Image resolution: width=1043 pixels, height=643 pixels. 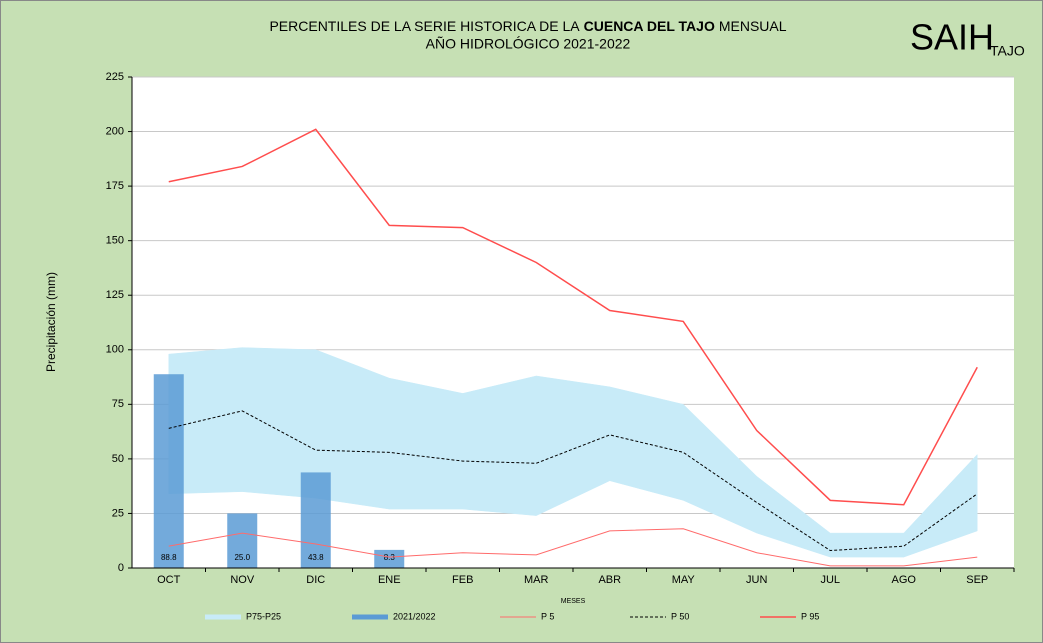 What do you see at coordinates (242, 580) in the screenshot?
I see `x-tick-label: NOV` at bounding box center [242, 580].